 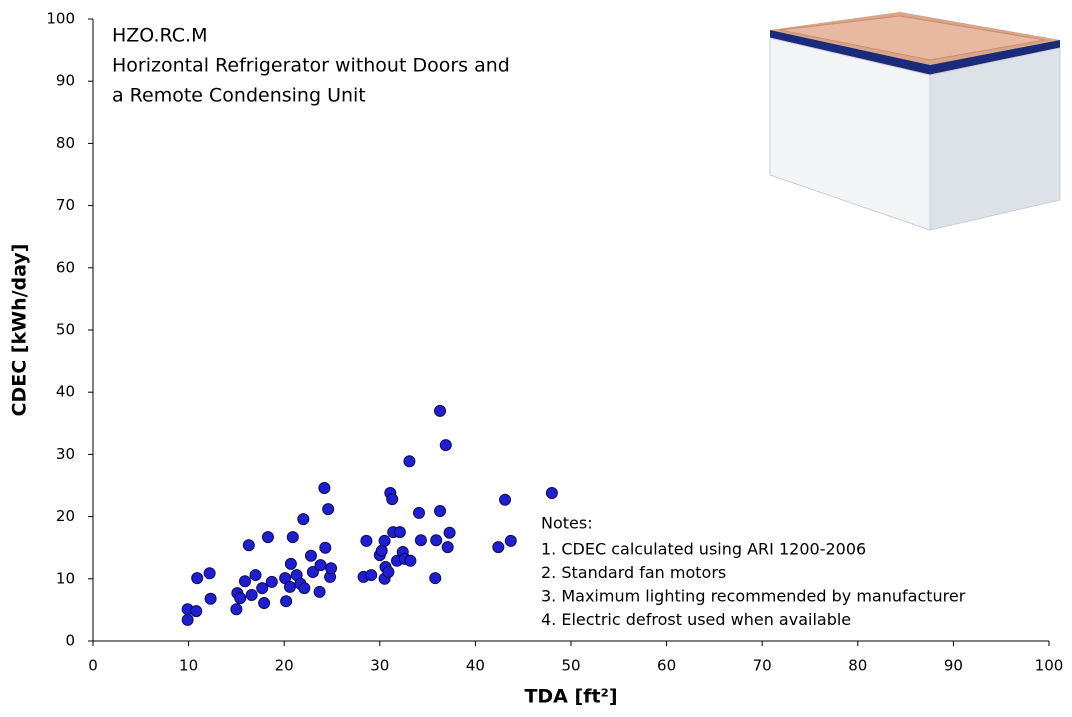 What do you see at coordinates (284, 666) in the screenshot?
I see `x-tick-label: 20` at bounding box center [284, 666].